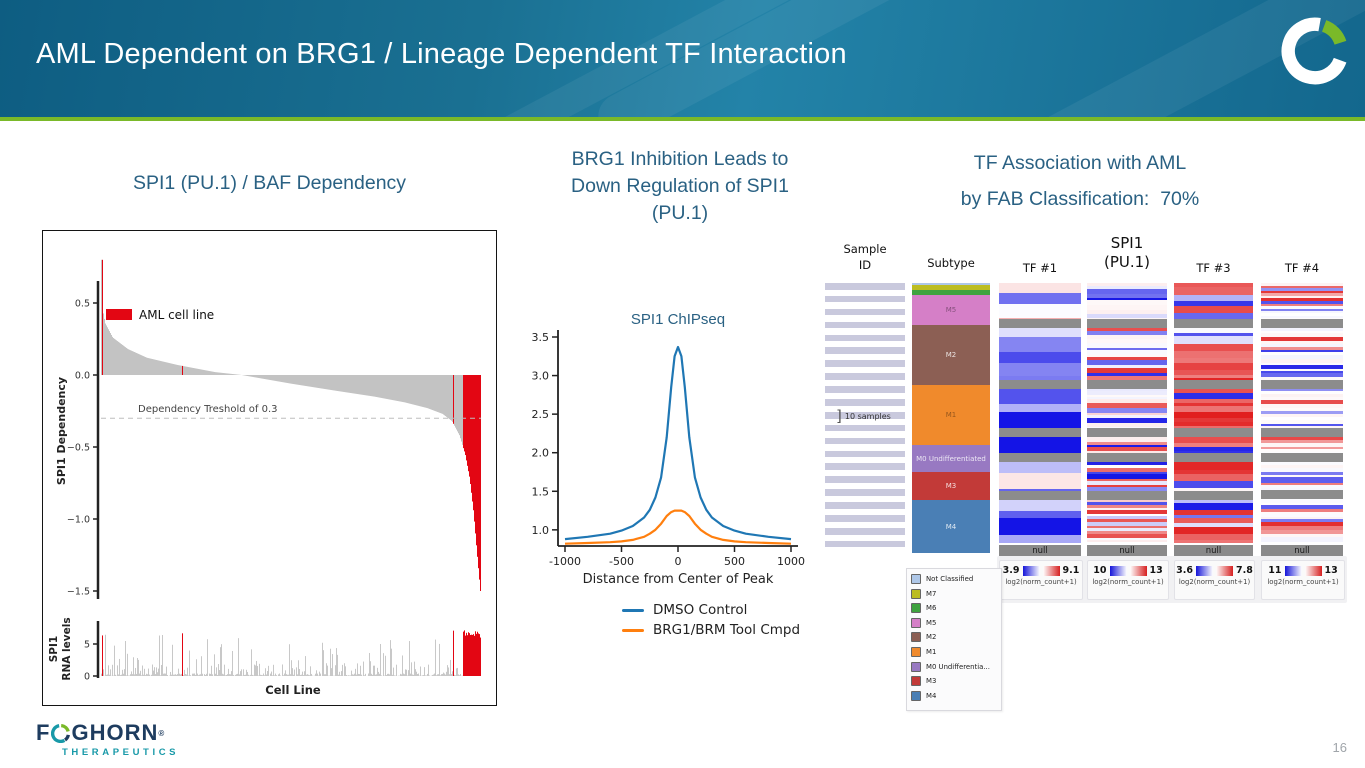 This screenshot has width=1365, height=768. Describe the element at coordinates (682, 119) in the screenshot. I see `header-accent-line` at that location.